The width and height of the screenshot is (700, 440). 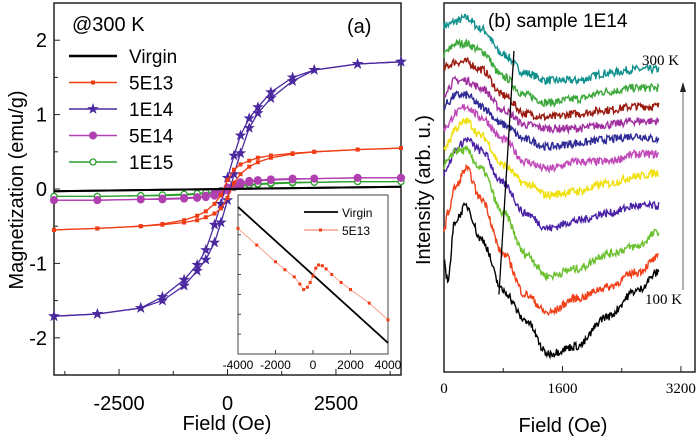 What do you see at coordinates (38, 339) in the screenshot?
I see `y-tick-label: -2` at bounding box center [38, 339].